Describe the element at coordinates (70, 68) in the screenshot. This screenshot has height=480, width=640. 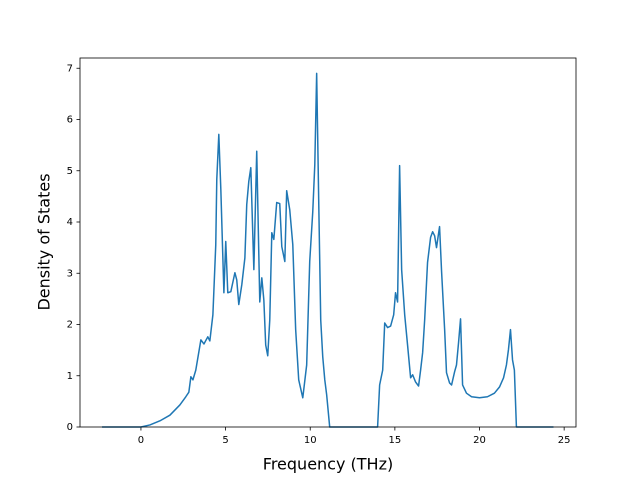
I see `y-tick-label: 7` at that location.